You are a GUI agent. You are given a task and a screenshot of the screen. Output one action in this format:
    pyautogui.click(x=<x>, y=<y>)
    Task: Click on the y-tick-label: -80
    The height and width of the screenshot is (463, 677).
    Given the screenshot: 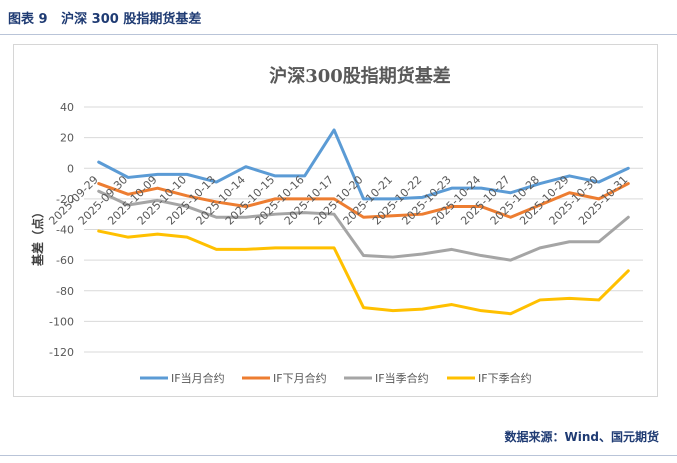 What is the action you would take?
    pyautogui.click(x=65, y=291)
    